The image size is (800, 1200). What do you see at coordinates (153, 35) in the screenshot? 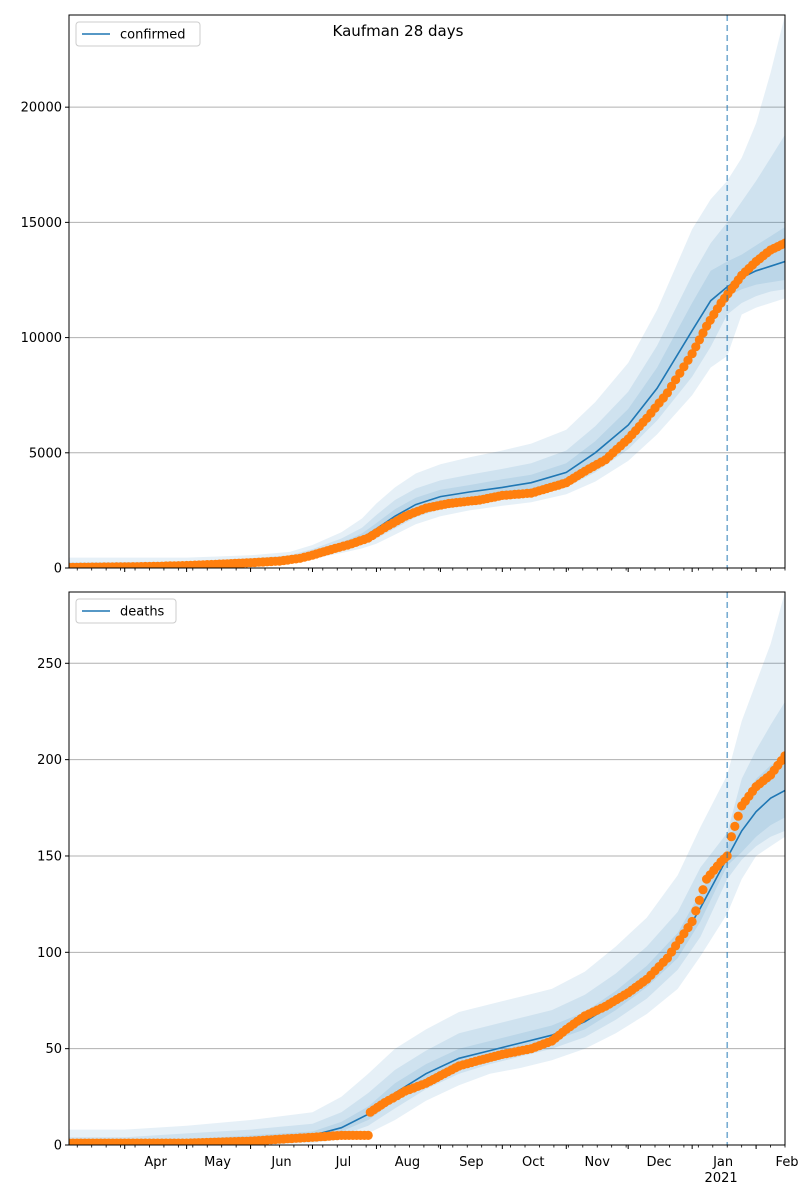
I see `legend-label: confirmed` at bounding box center [153, 35].